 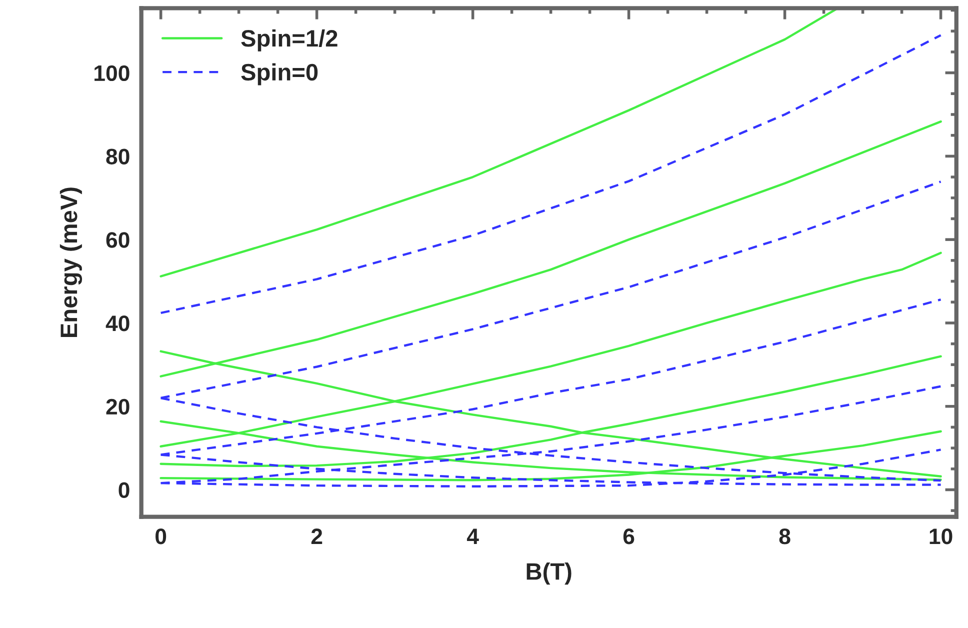 What do you see at coordinates (941, 536) in the screenshot?
I see `x-tick-label: 10` at bounding box center [941, 536].